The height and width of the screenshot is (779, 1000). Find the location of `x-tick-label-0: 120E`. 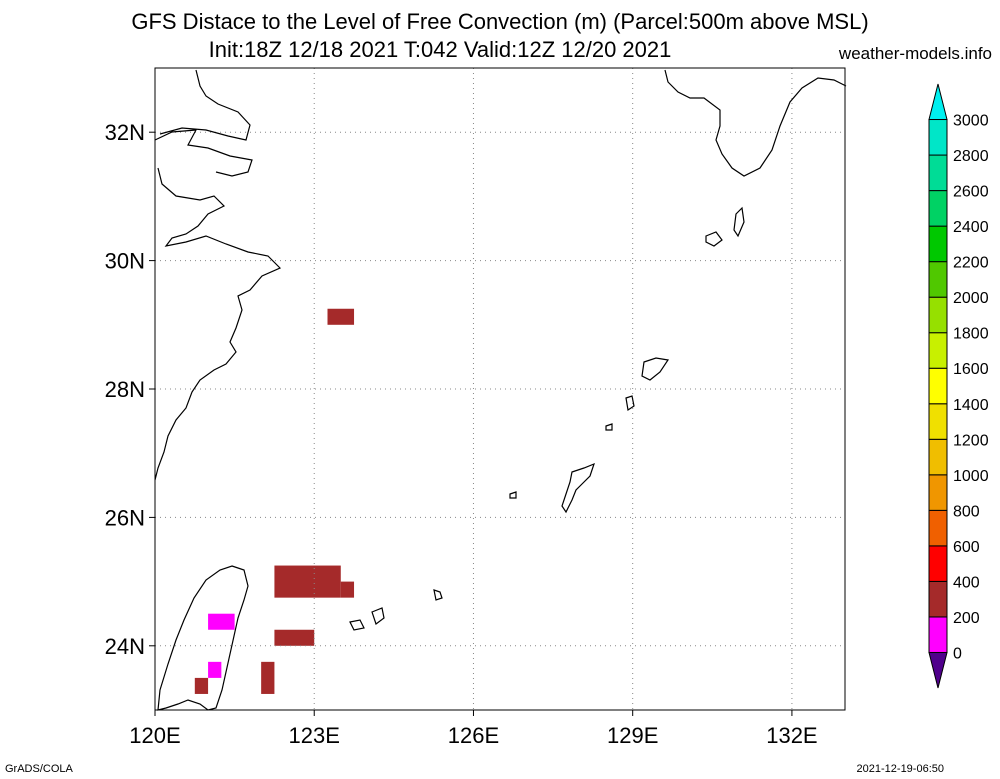

x-tick-label-0: 120E is located at coordinates (154, 735).